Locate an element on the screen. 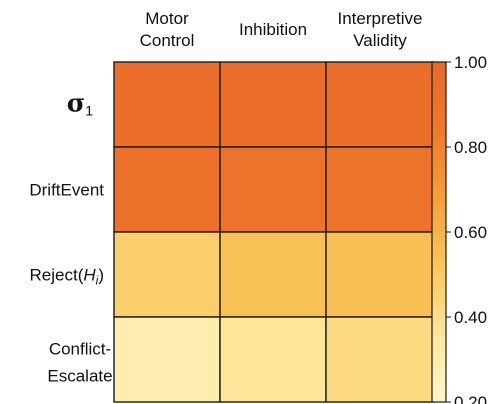 The image size is (498, 404). row-labels: σ1 DriftEvent Reject(Hi) Conflict- Escalate is located at coordinates (70, 237).